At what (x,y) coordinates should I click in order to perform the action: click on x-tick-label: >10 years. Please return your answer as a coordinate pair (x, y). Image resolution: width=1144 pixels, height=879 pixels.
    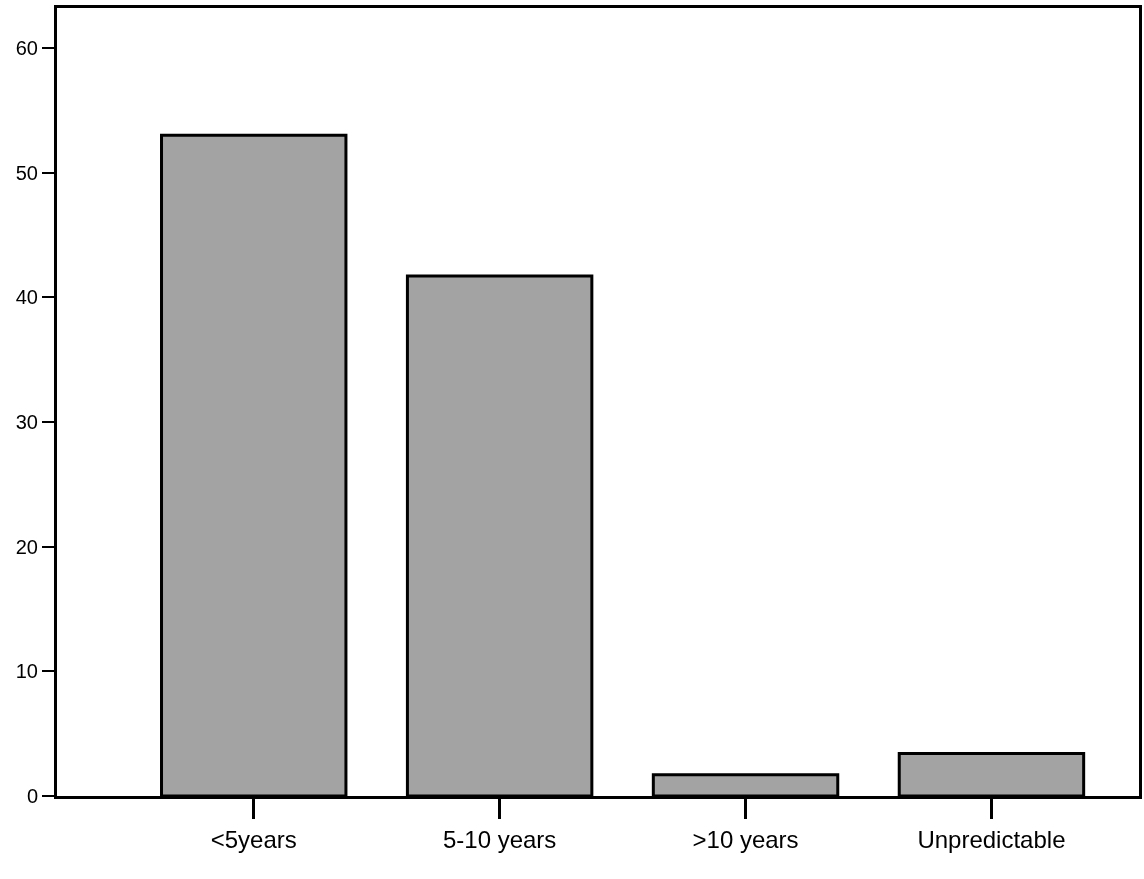
    Looking at the image, I should click on (745, 839).